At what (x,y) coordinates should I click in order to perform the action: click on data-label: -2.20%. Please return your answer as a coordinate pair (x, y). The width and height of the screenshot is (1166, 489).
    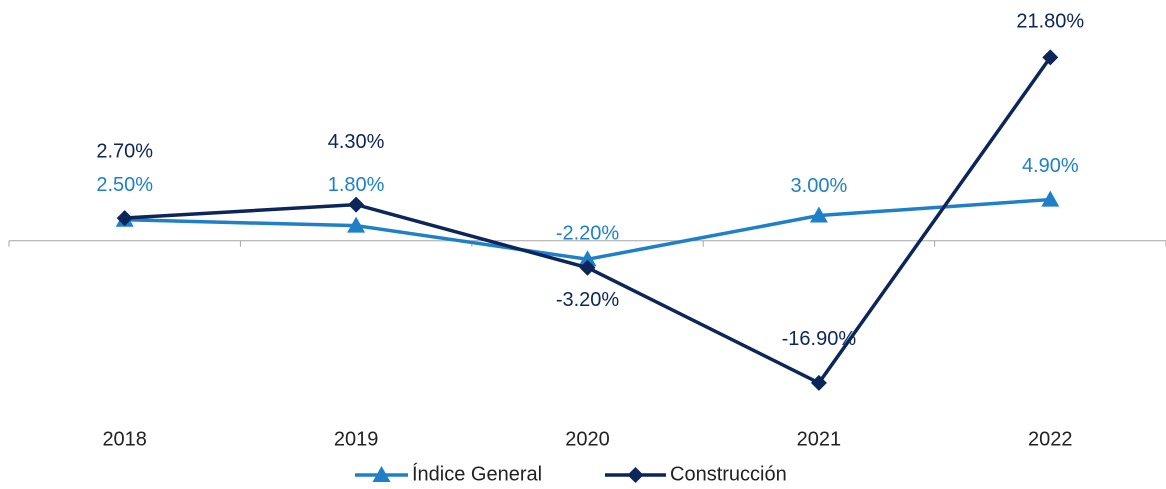
    Looking at the image, I should click on (588, 234).